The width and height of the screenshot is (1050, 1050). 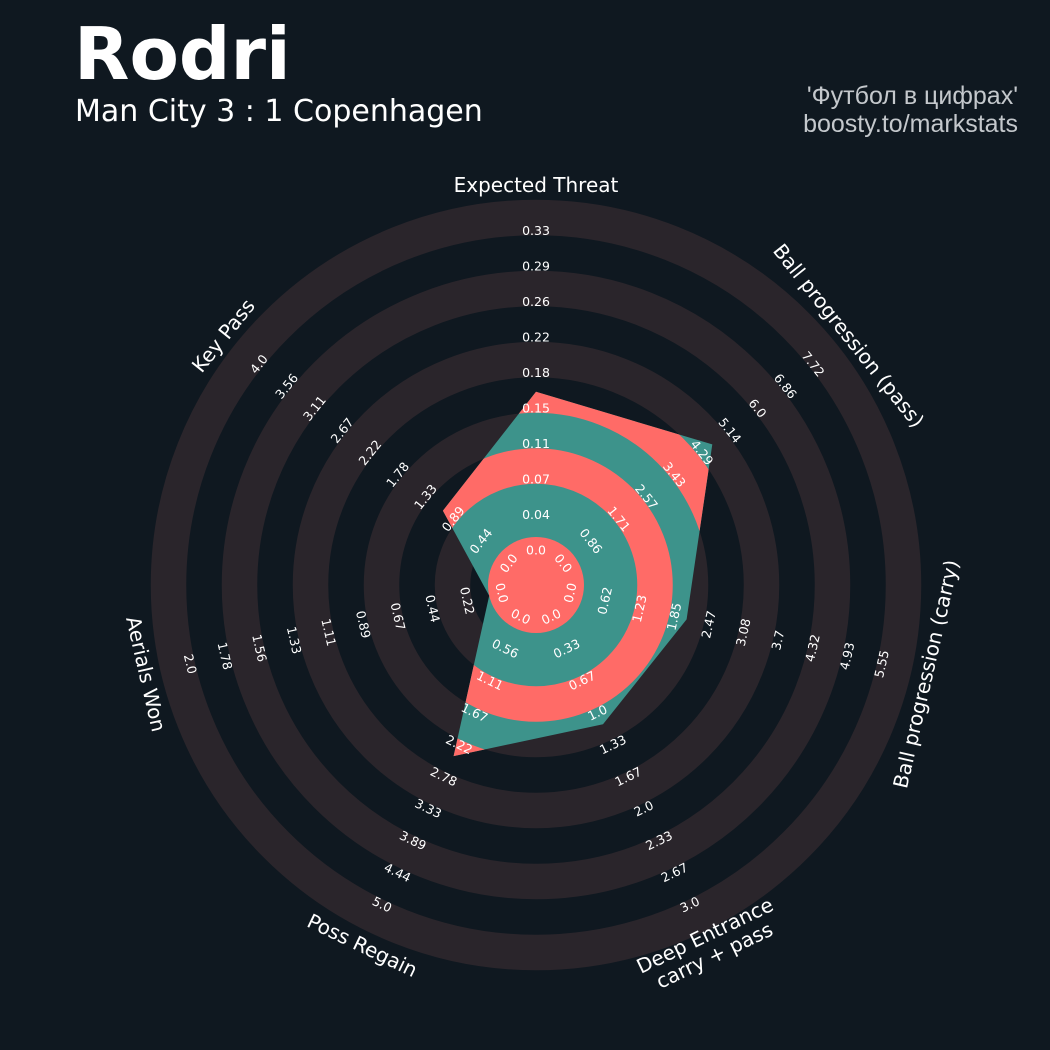 I want to click on tick-label-ball-progression-carry: 2.47, so click(x=708, y=624).